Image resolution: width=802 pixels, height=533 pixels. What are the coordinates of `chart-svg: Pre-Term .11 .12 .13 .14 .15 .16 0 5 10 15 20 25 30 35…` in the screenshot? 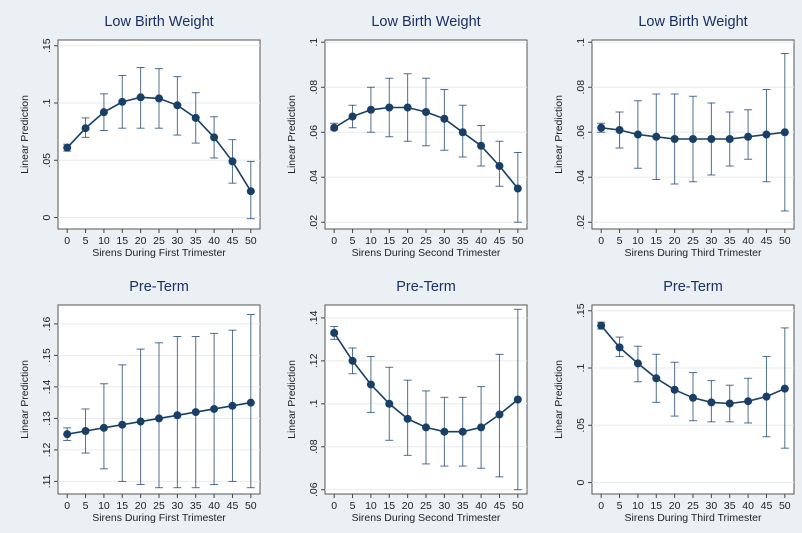 It's located at (140, 401).